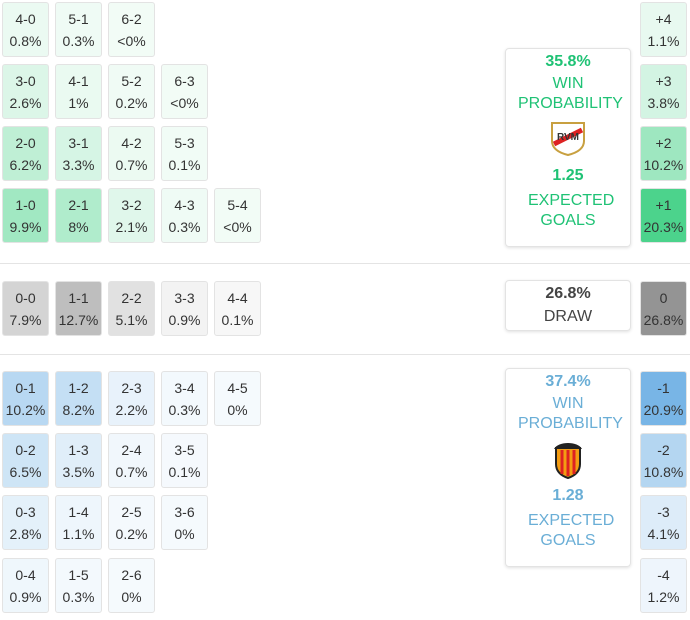 The width and height of the screenshot is (690, 620). What do you see at coordinates (25, 308) in the screenshot?
I see `score-cell: 0-0 7.9%` at bounding box center [25, 308].